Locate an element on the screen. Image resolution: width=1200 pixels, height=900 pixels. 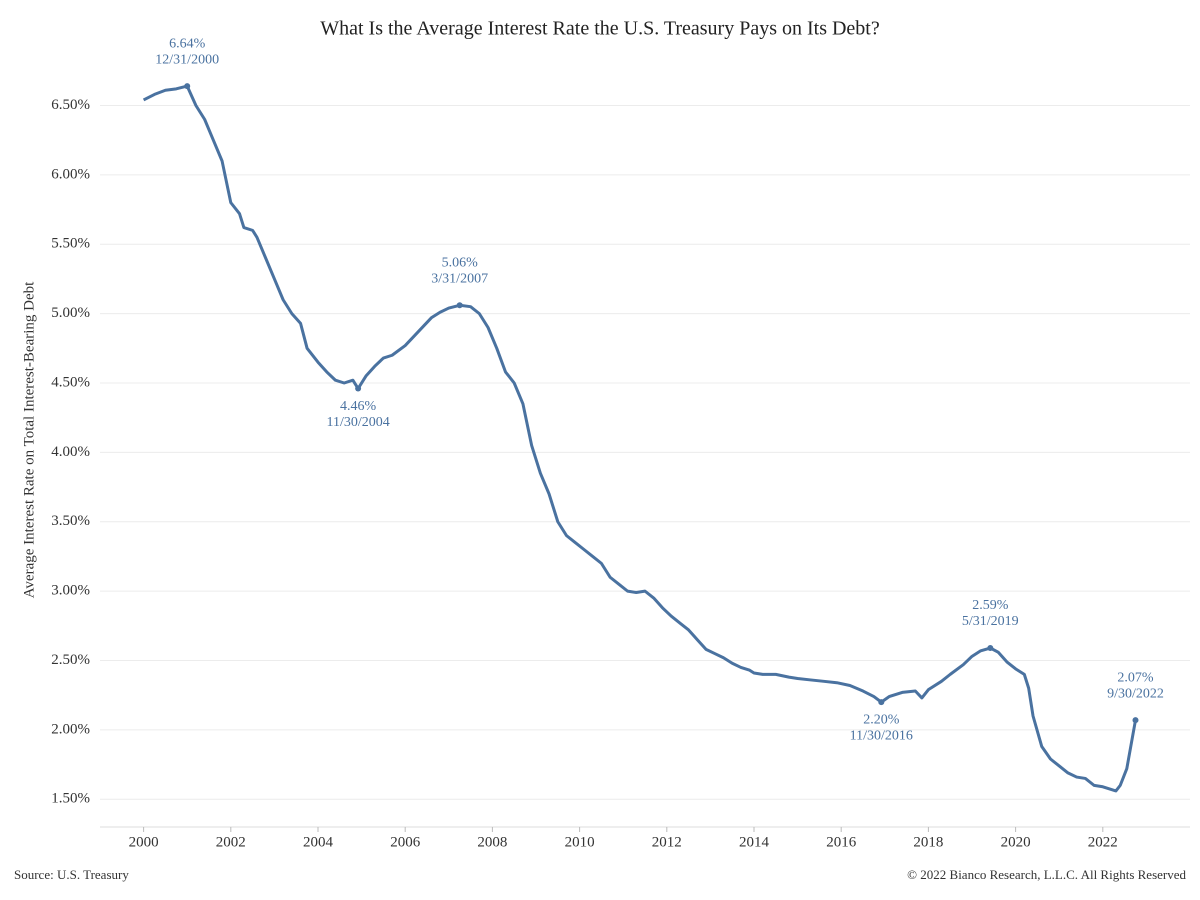
y-tick-label: 4.50% is located at coordinates (70, 382).